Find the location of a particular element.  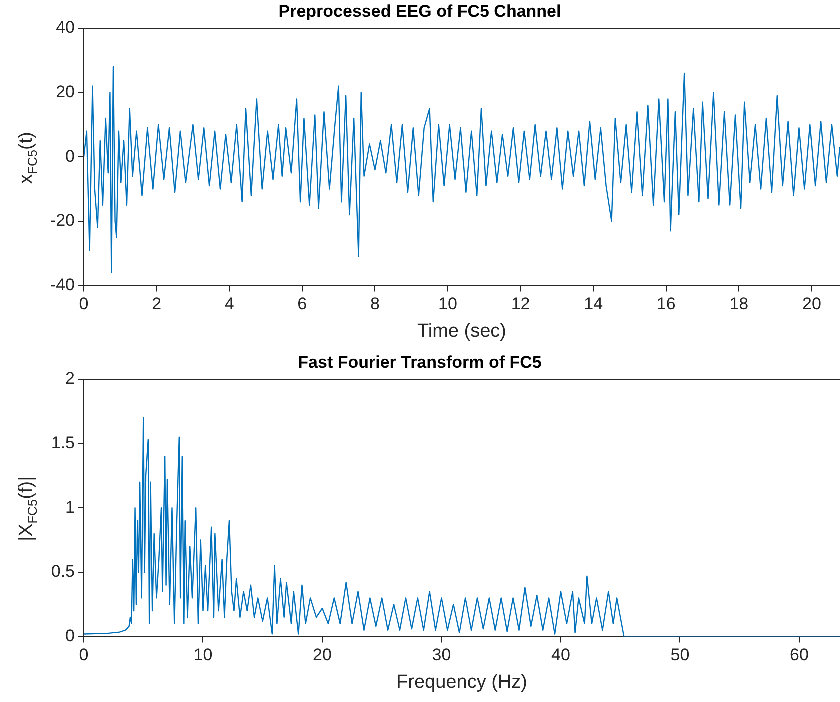

x-tick-label: 14 is located at coordinates (594, 304).